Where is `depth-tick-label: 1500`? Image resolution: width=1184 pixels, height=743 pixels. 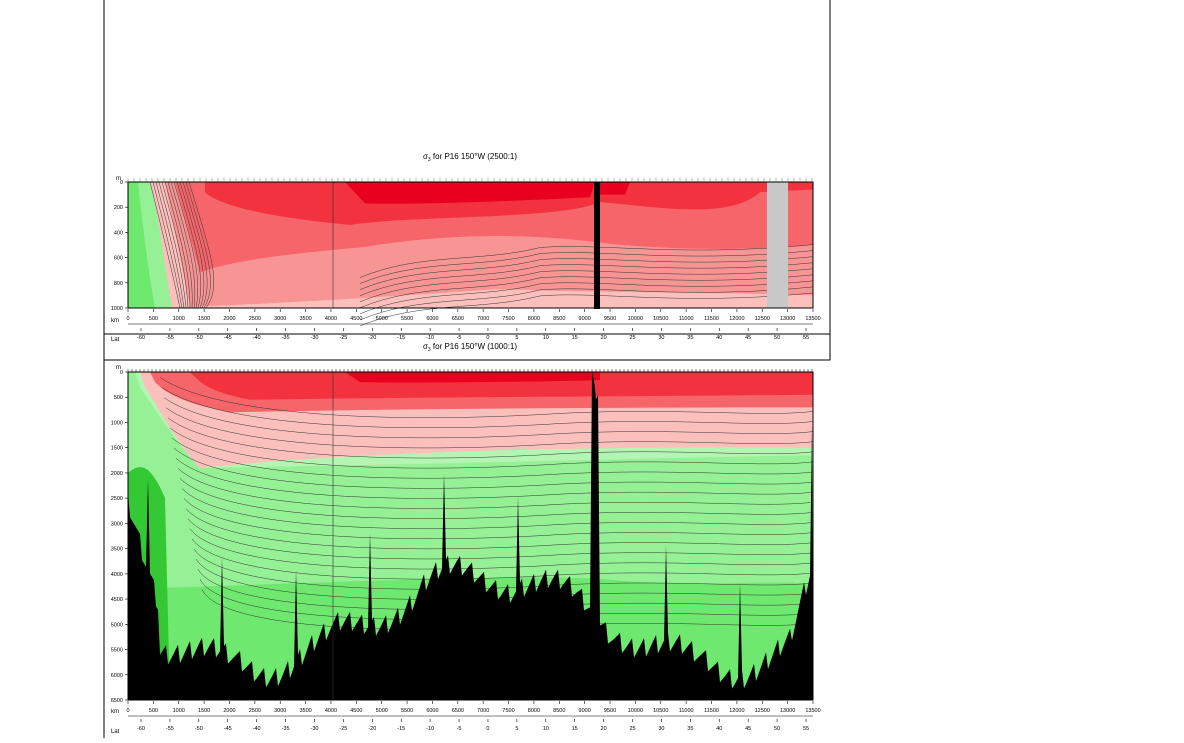 depth-tick-label: 1500 is located at coordinates (117, 449).